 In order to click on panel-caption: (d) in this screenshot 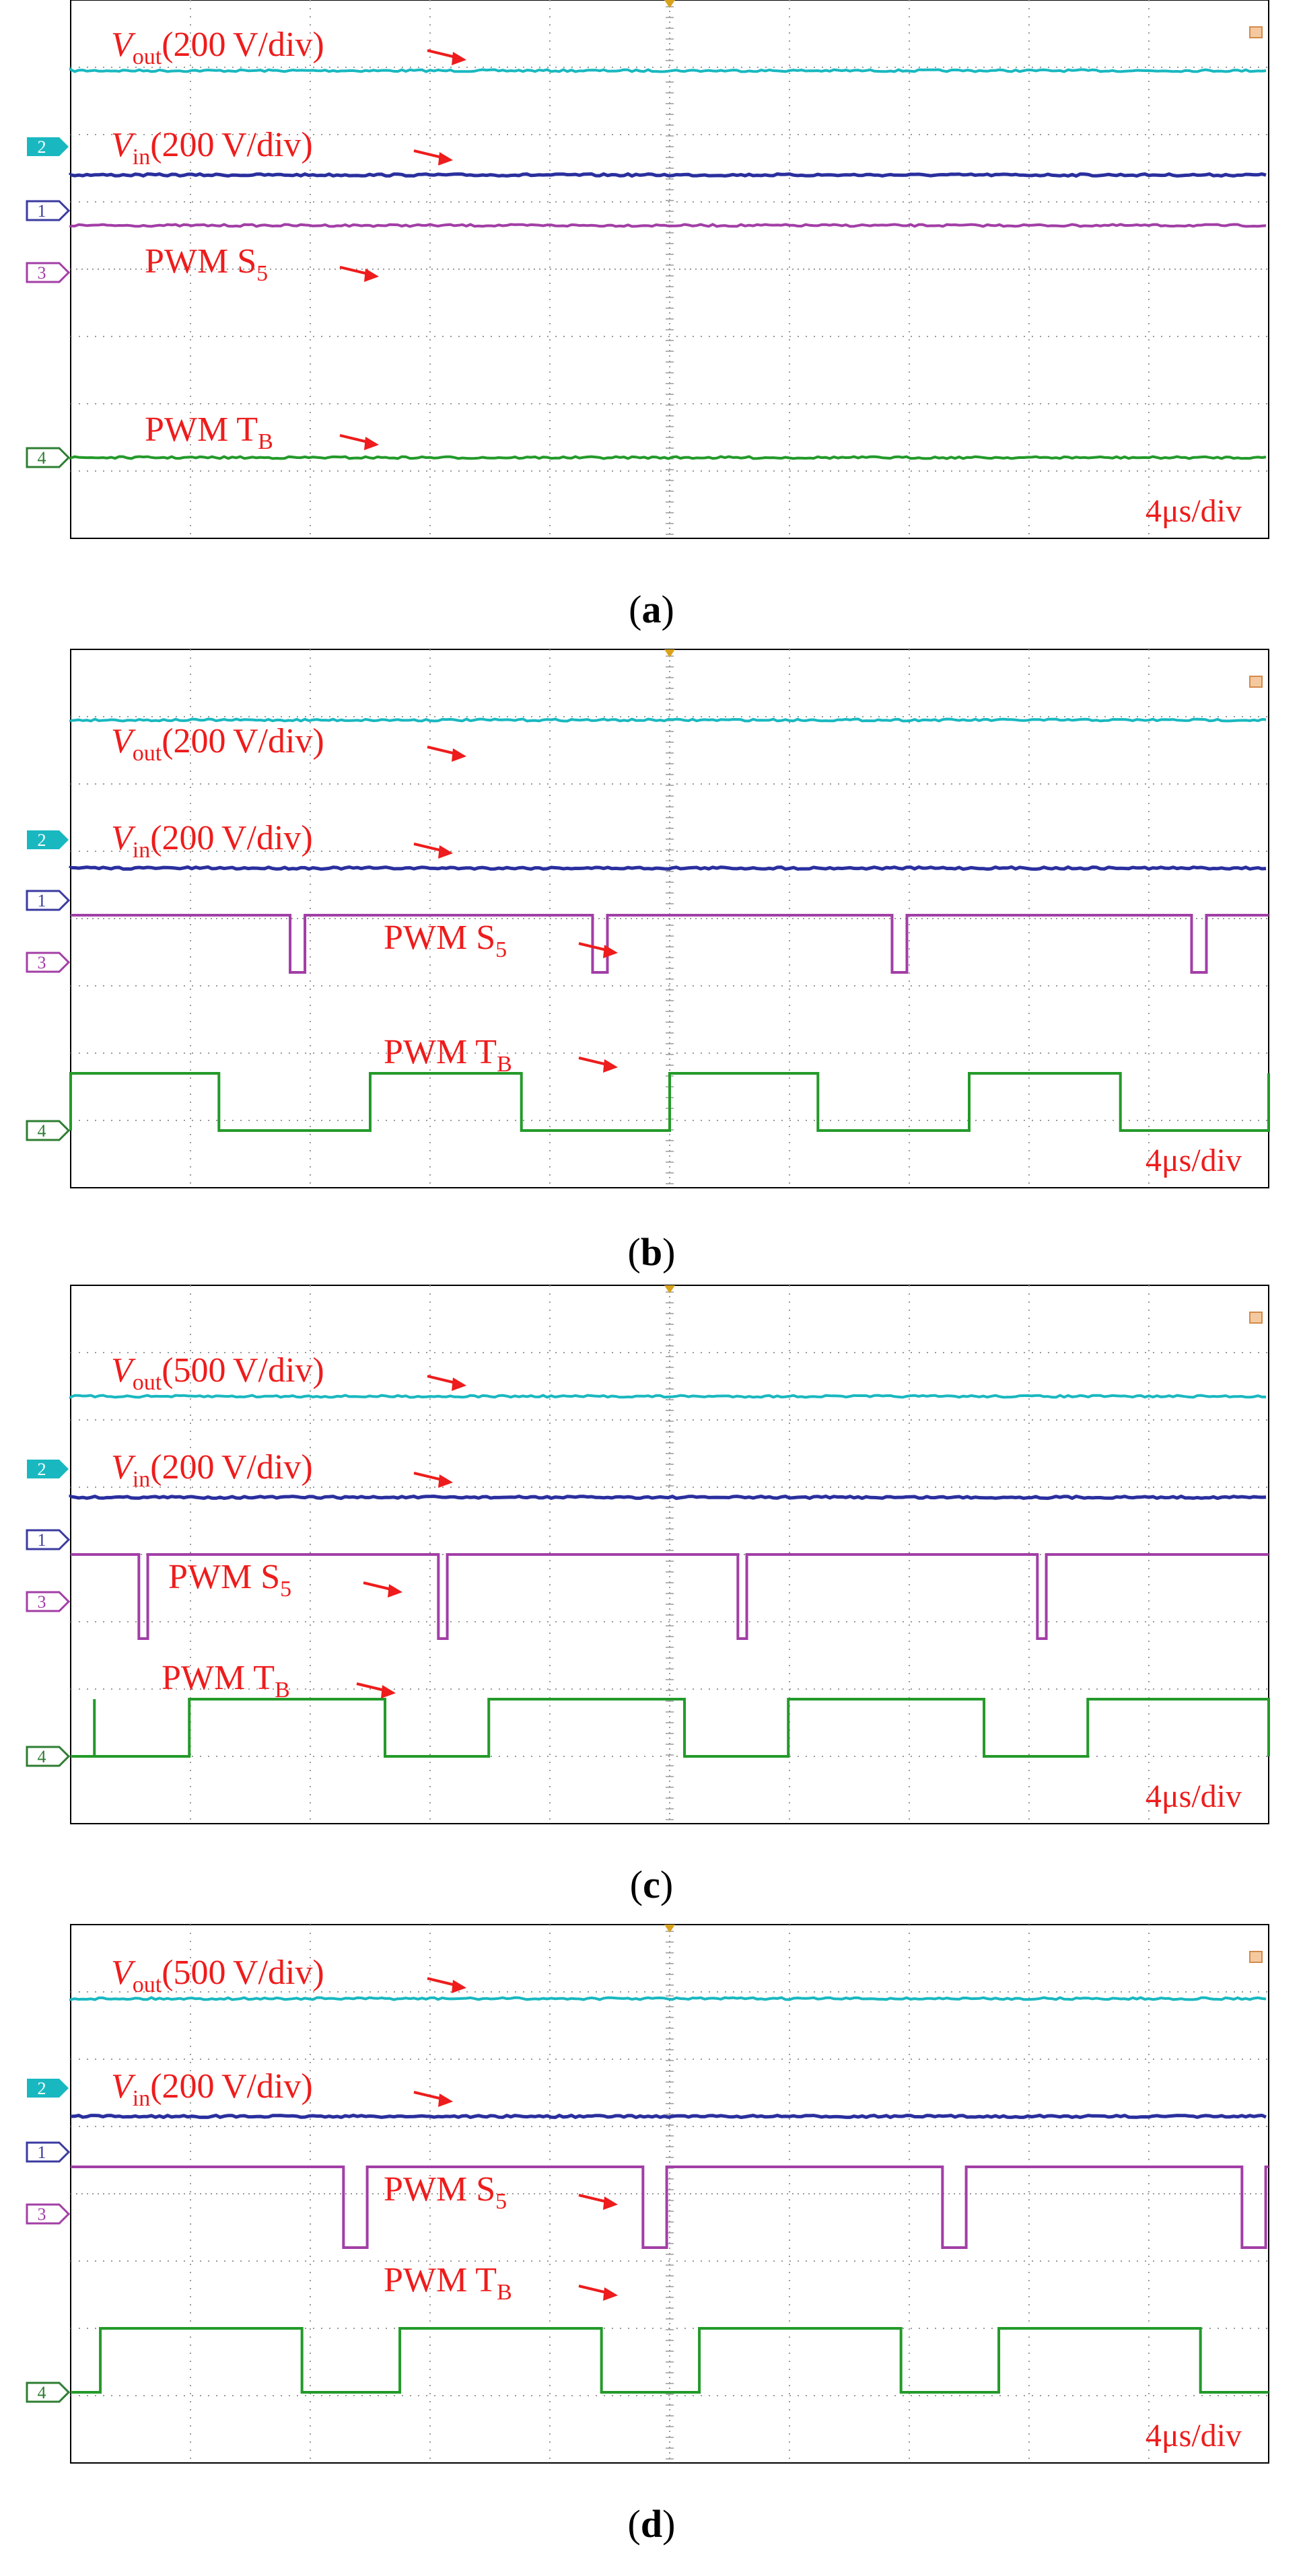, I will do `click(652, 2524)`.